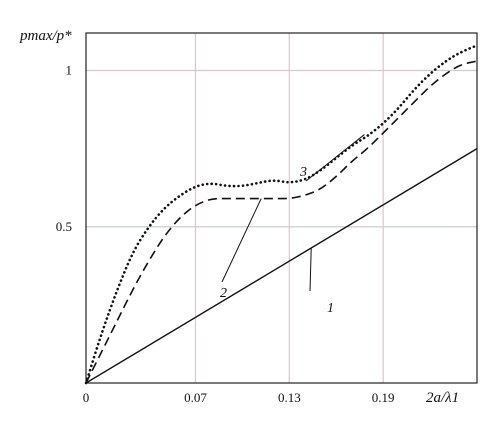  What do you see at coordinates (303, 172) in the screenshot?
I see `curve-label-3: 3` at bounding box center [303, 172].